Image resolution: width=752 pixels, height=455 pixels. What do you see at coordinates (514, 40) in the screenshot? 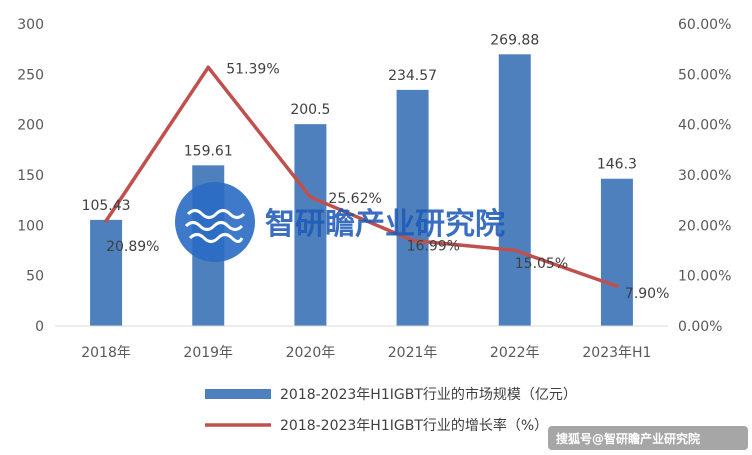
I see `bar-data-label: 269.88` at bounding box center [514, 40].